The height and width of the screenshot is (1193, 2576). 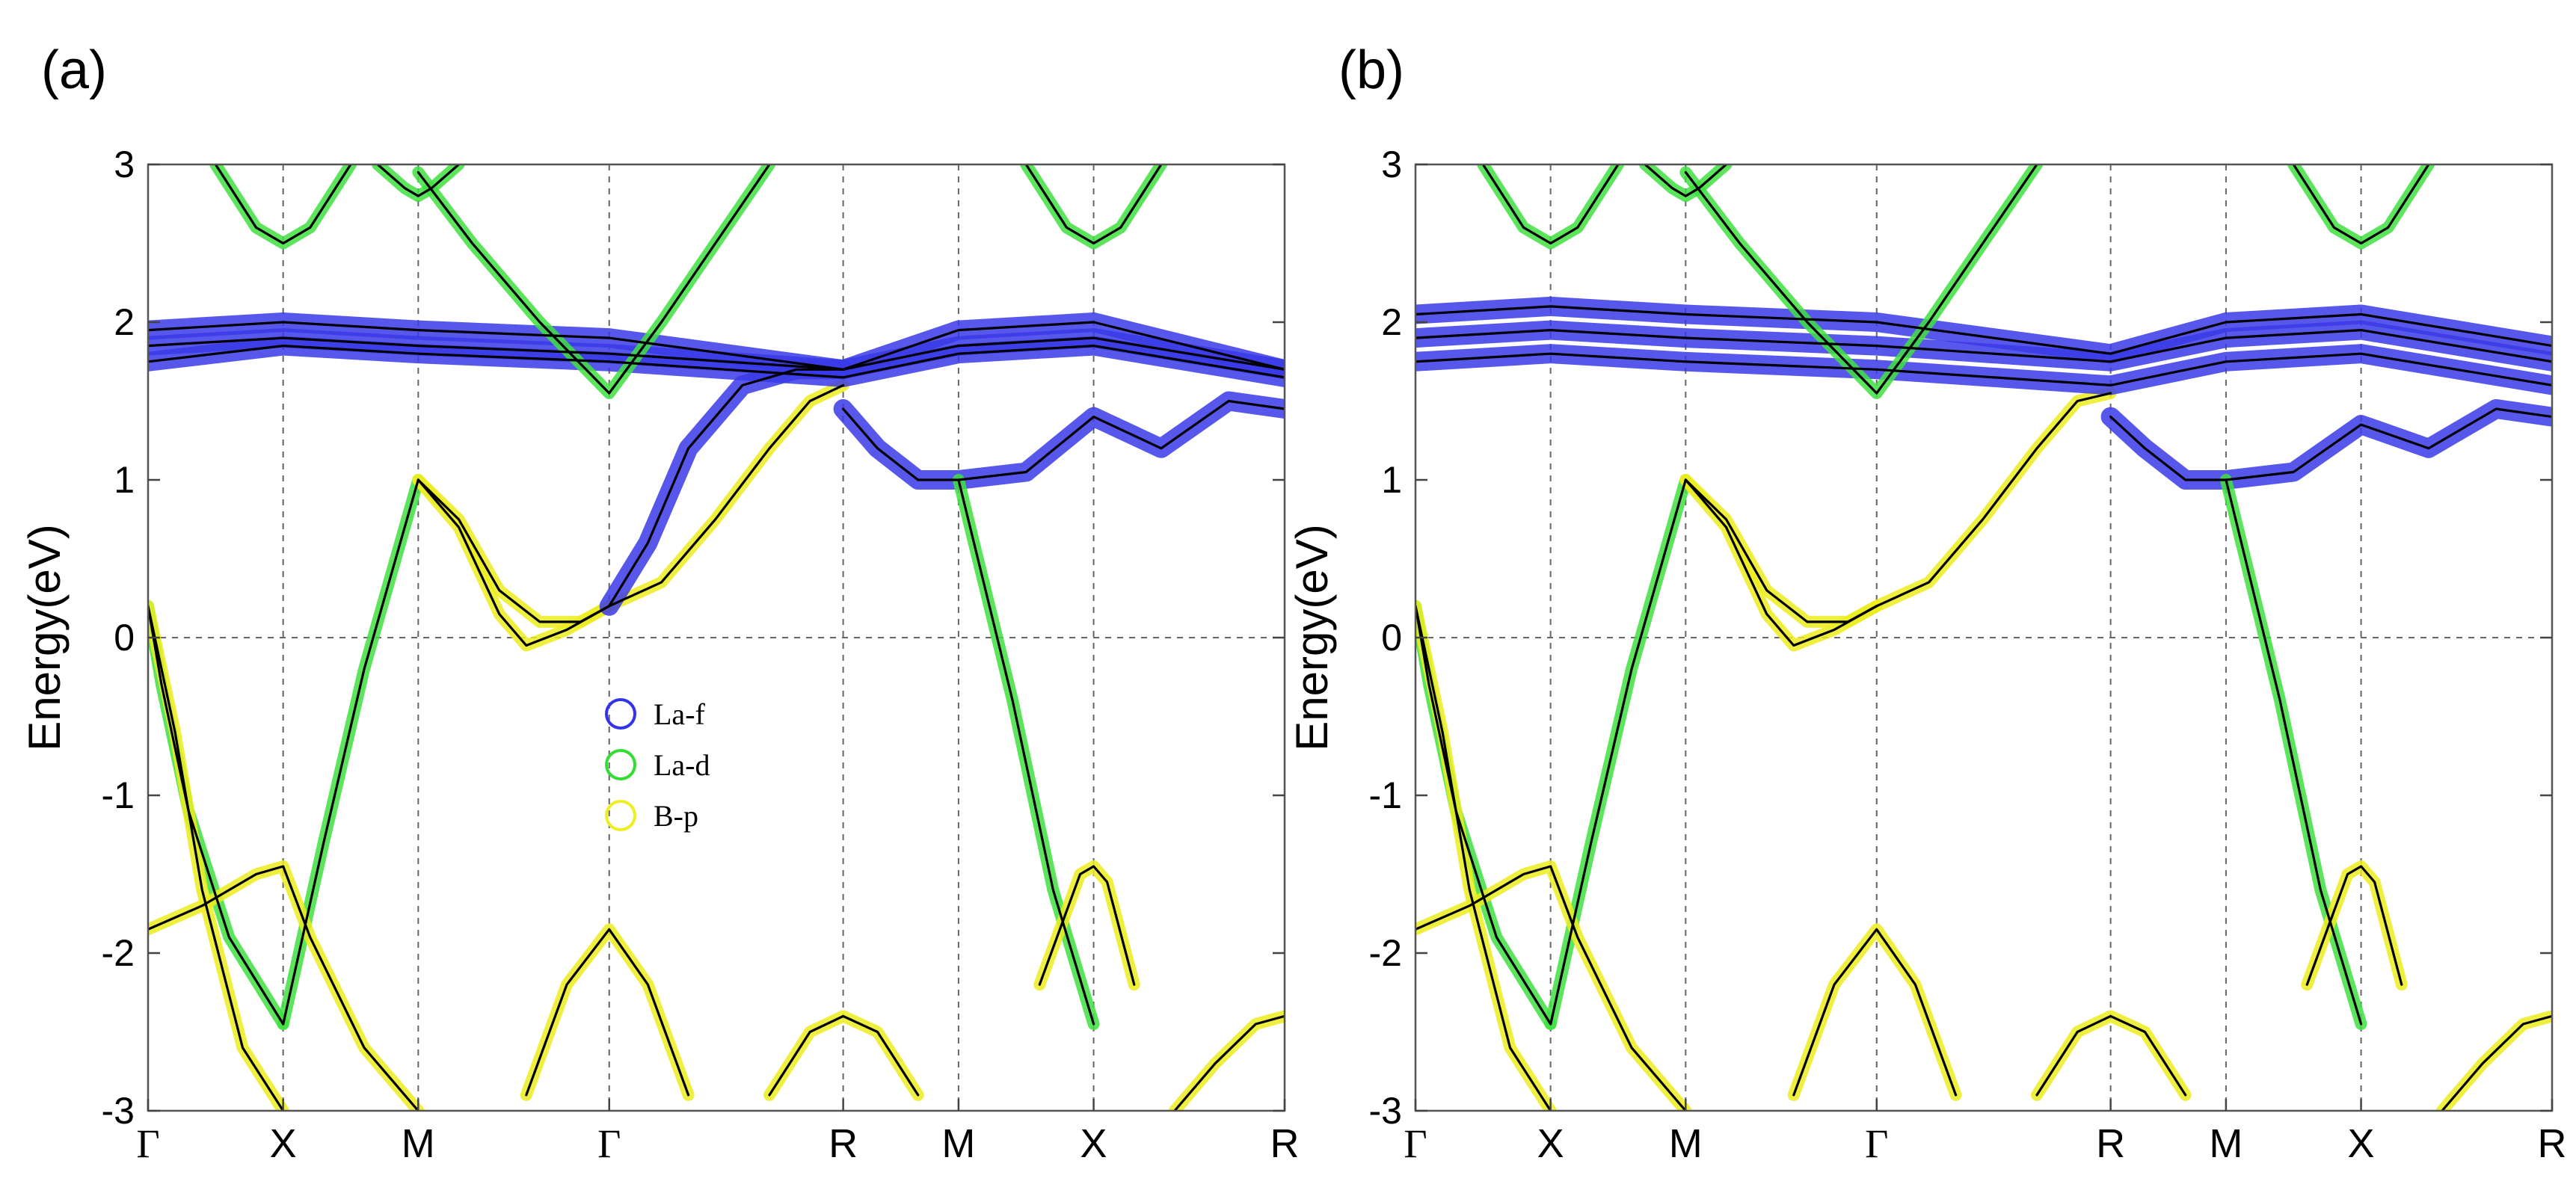 What do you see at coordinates (1371, 70) in the screenshot?
I see `panel-label: (b)` at bounding box center [1371, 70].